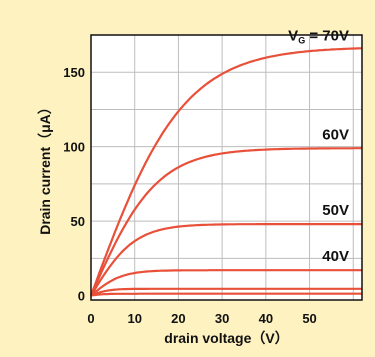  I want to click on series-label: VG = 70V, so click(318, 37).